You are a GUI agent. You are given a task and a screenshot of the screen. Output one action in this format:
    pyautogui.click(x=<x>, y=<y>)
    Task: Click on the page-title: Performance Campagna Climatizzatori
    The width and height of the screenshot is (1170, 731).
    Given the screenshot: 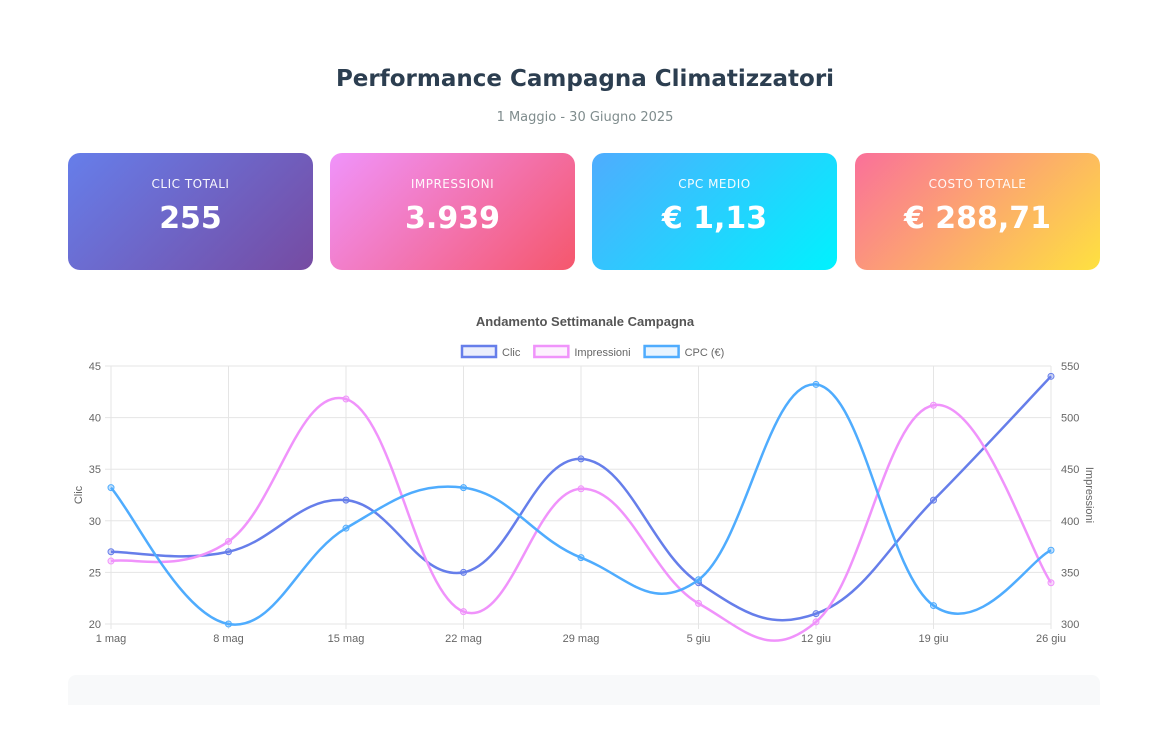 What is the action you would take?
    pyautogui.click(x=585, y=79)
    